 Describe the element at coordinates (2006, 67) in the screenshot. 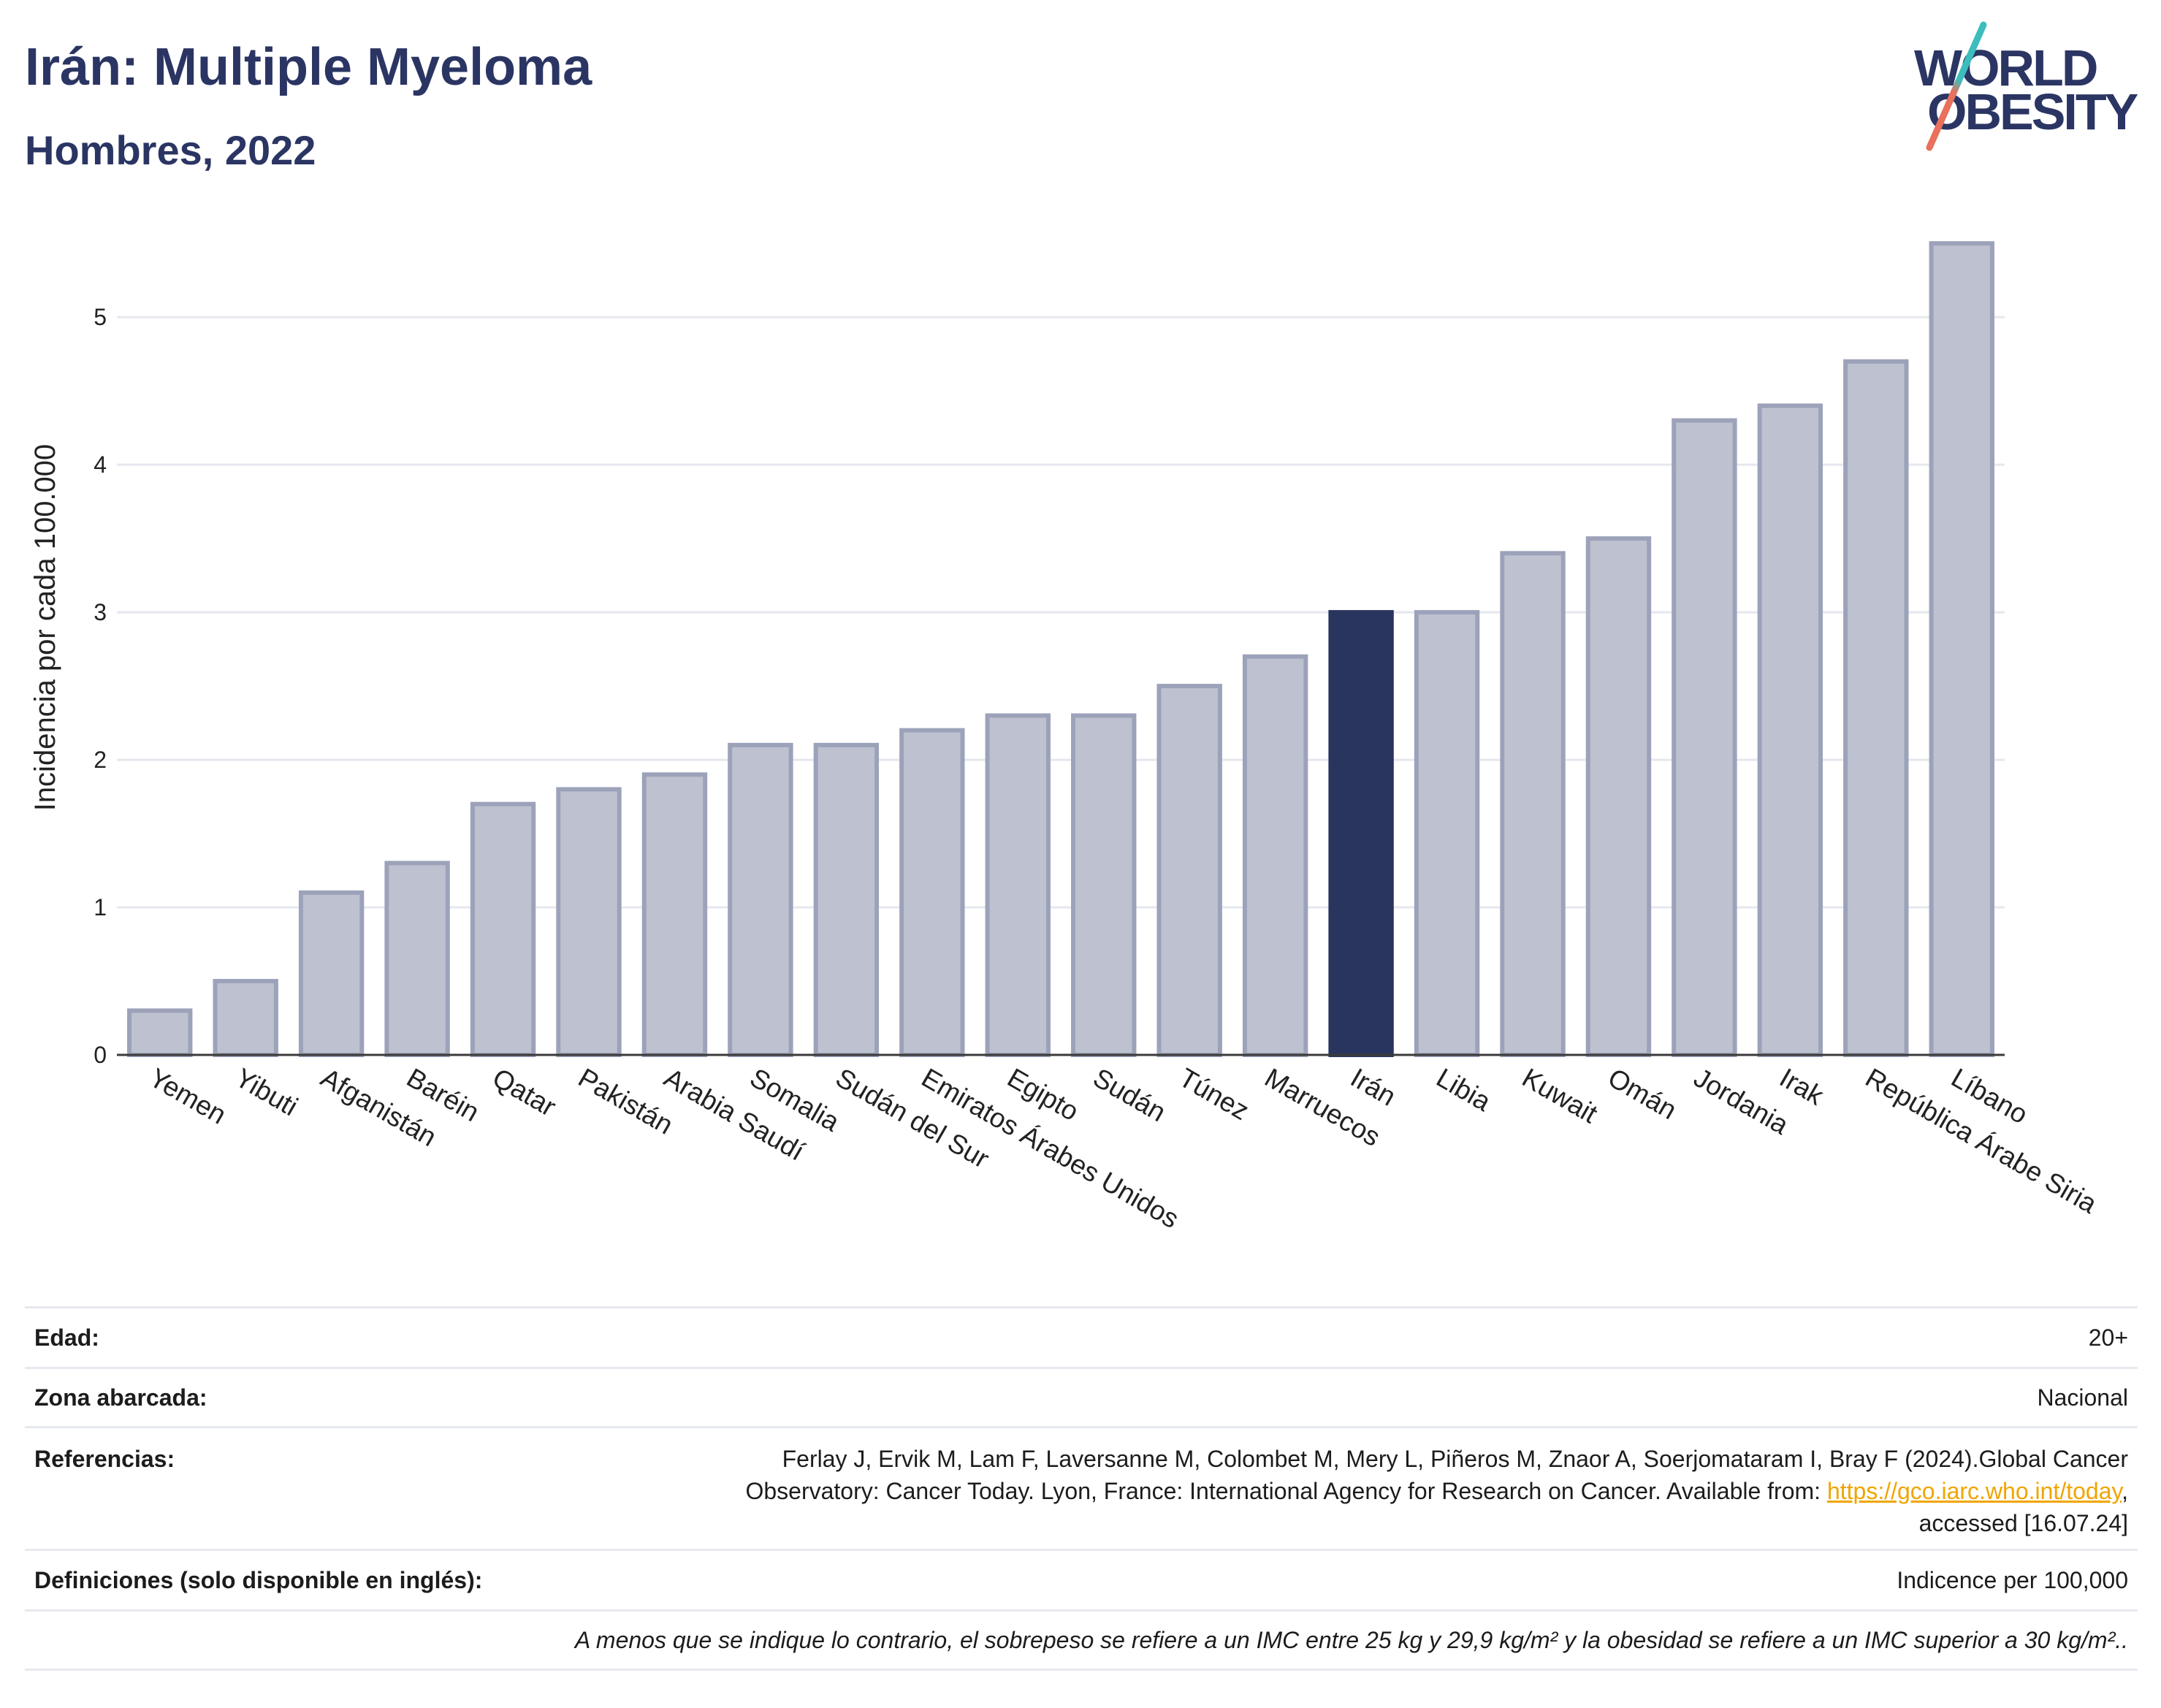

I see `logo-word-world: WORLD` at that location.